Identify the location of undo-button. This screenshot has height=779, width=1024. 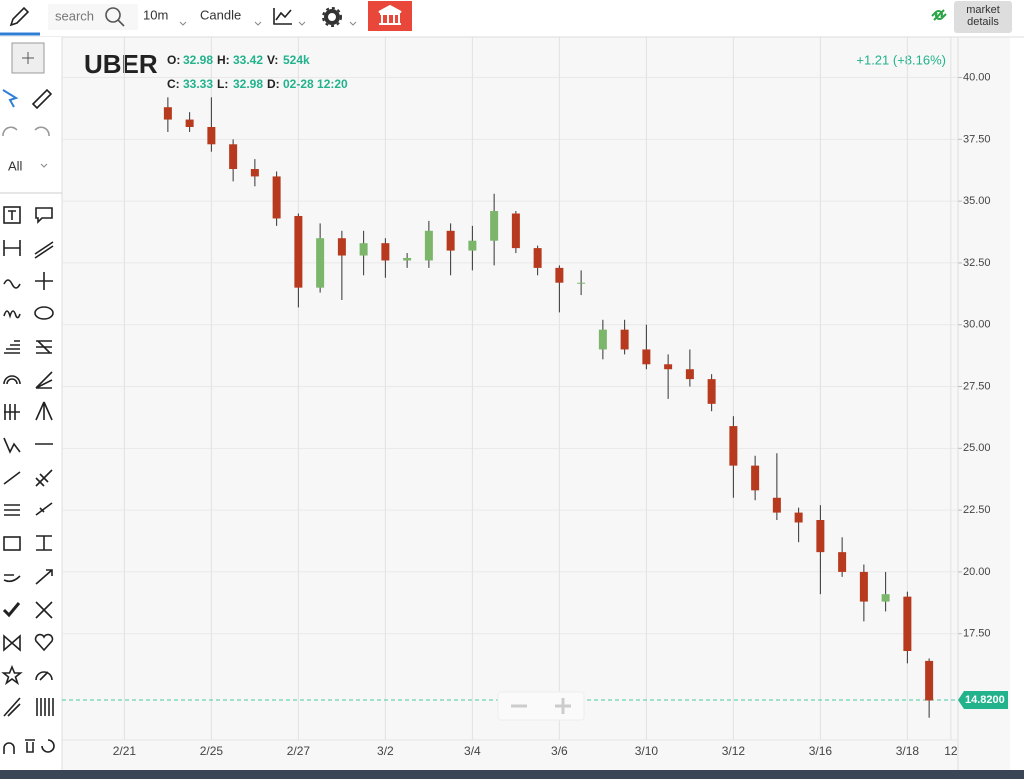
(10, 131).